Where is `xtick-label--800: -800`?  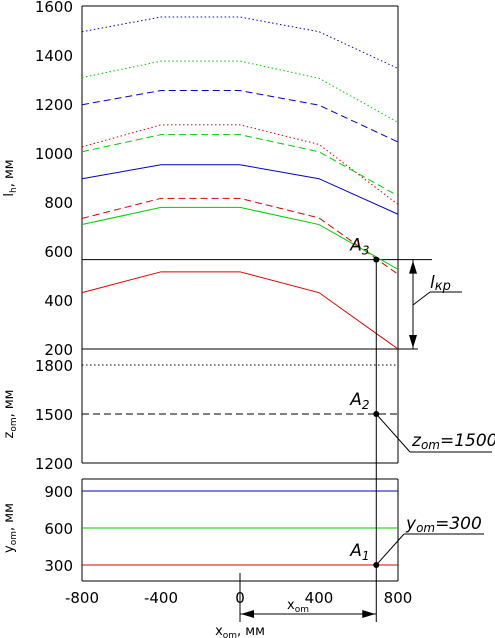 xtick-label--800: -800 is located at coordinates (82, 598).